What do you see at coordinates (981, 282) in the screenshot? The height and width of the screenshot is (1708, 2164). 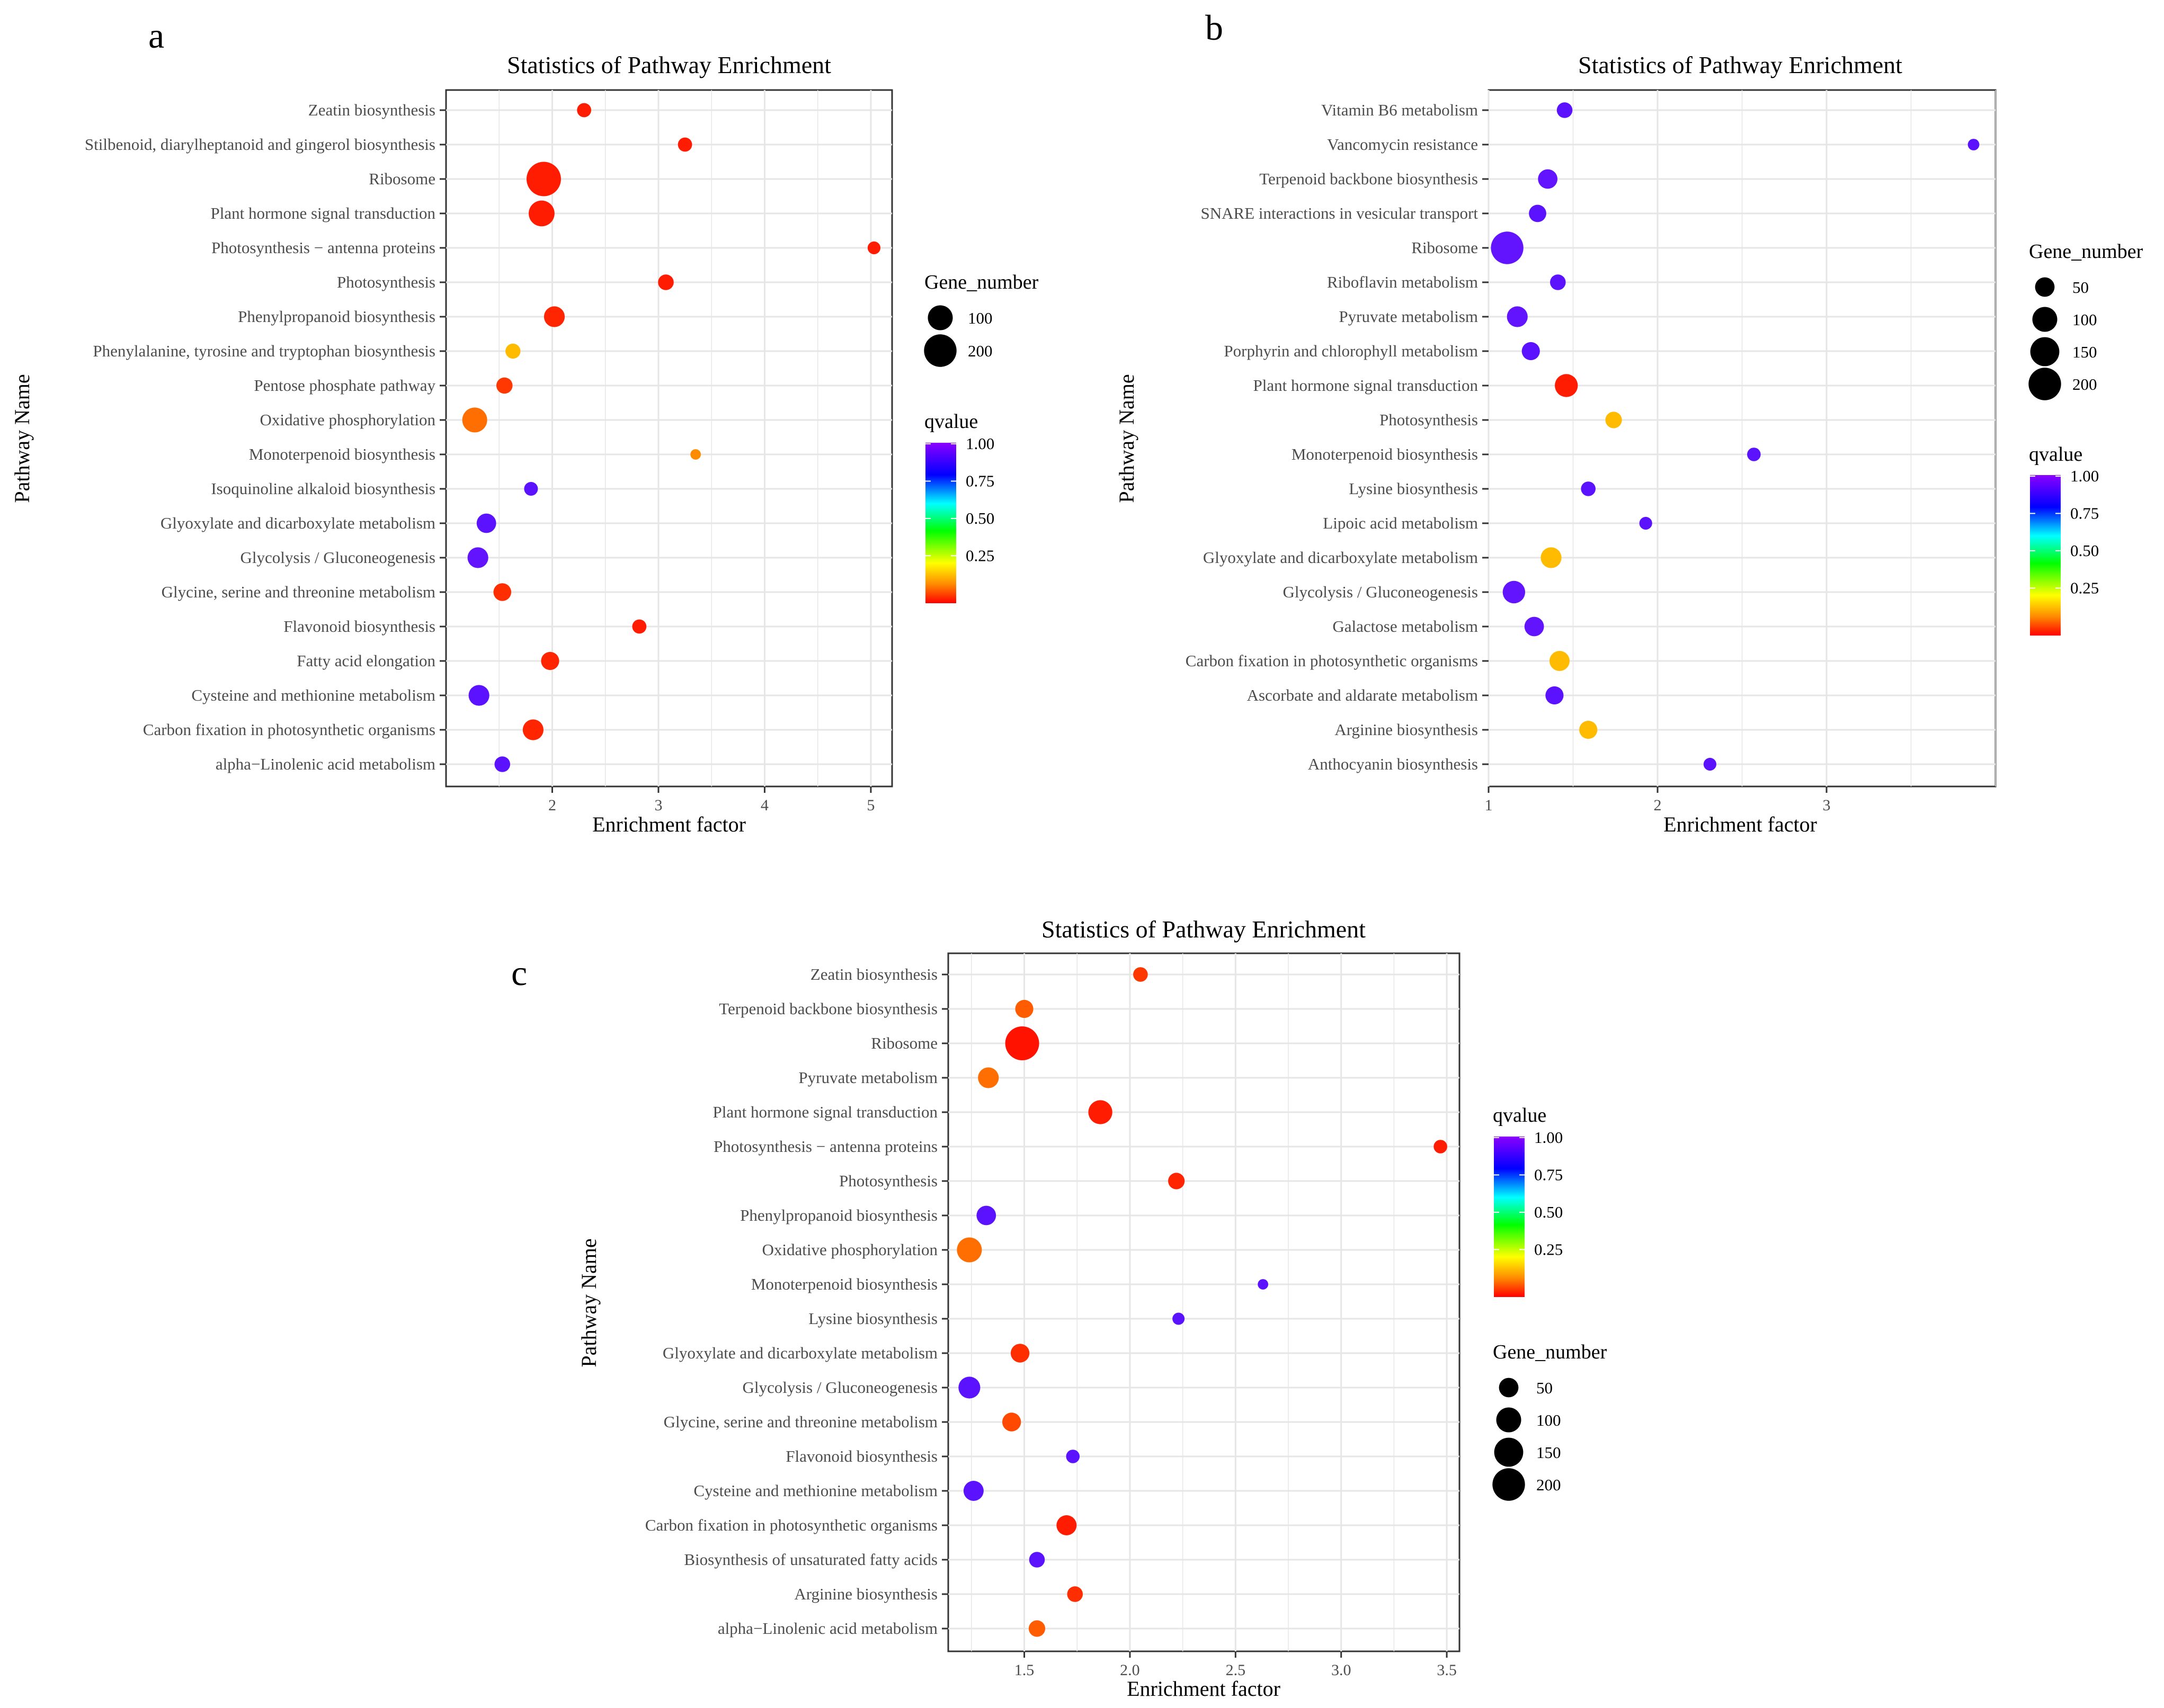 I see `size-legend-title: Gene_number` at bounding box center [981, 282].